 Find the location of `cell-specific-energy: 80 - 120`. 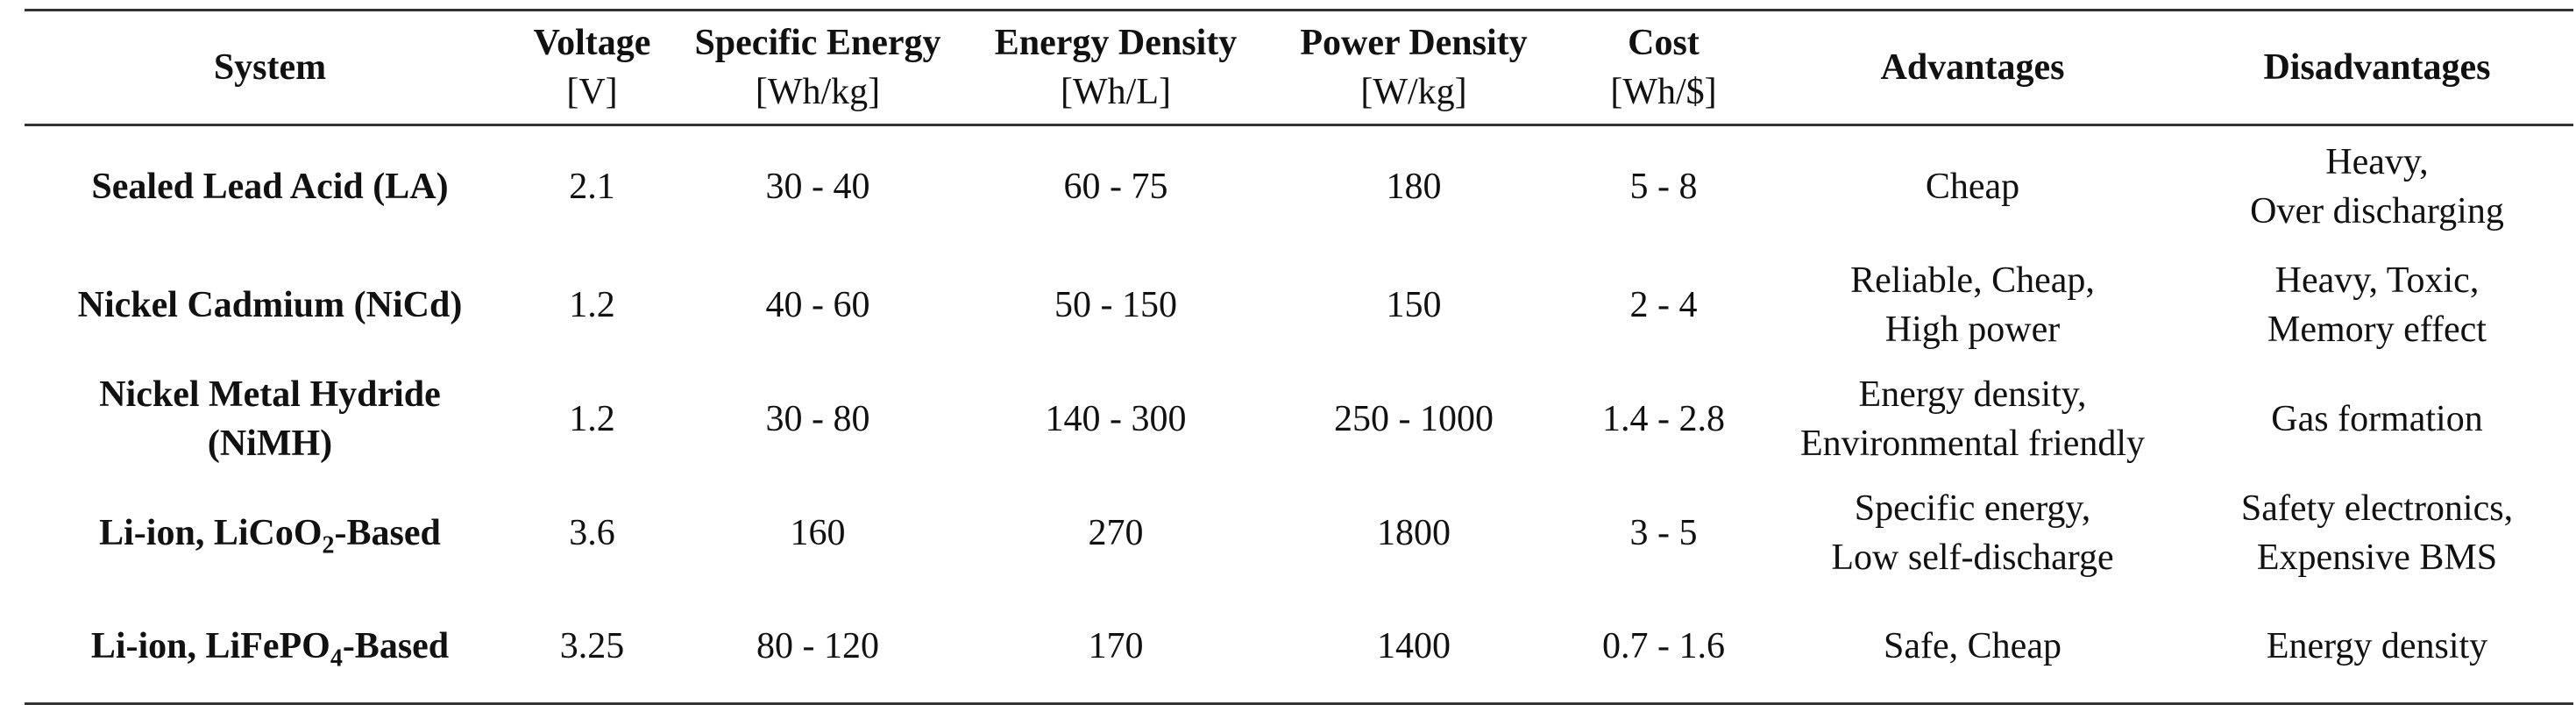

cell-specific-energy: 80 - 120 is located at coordinates (817, 646).